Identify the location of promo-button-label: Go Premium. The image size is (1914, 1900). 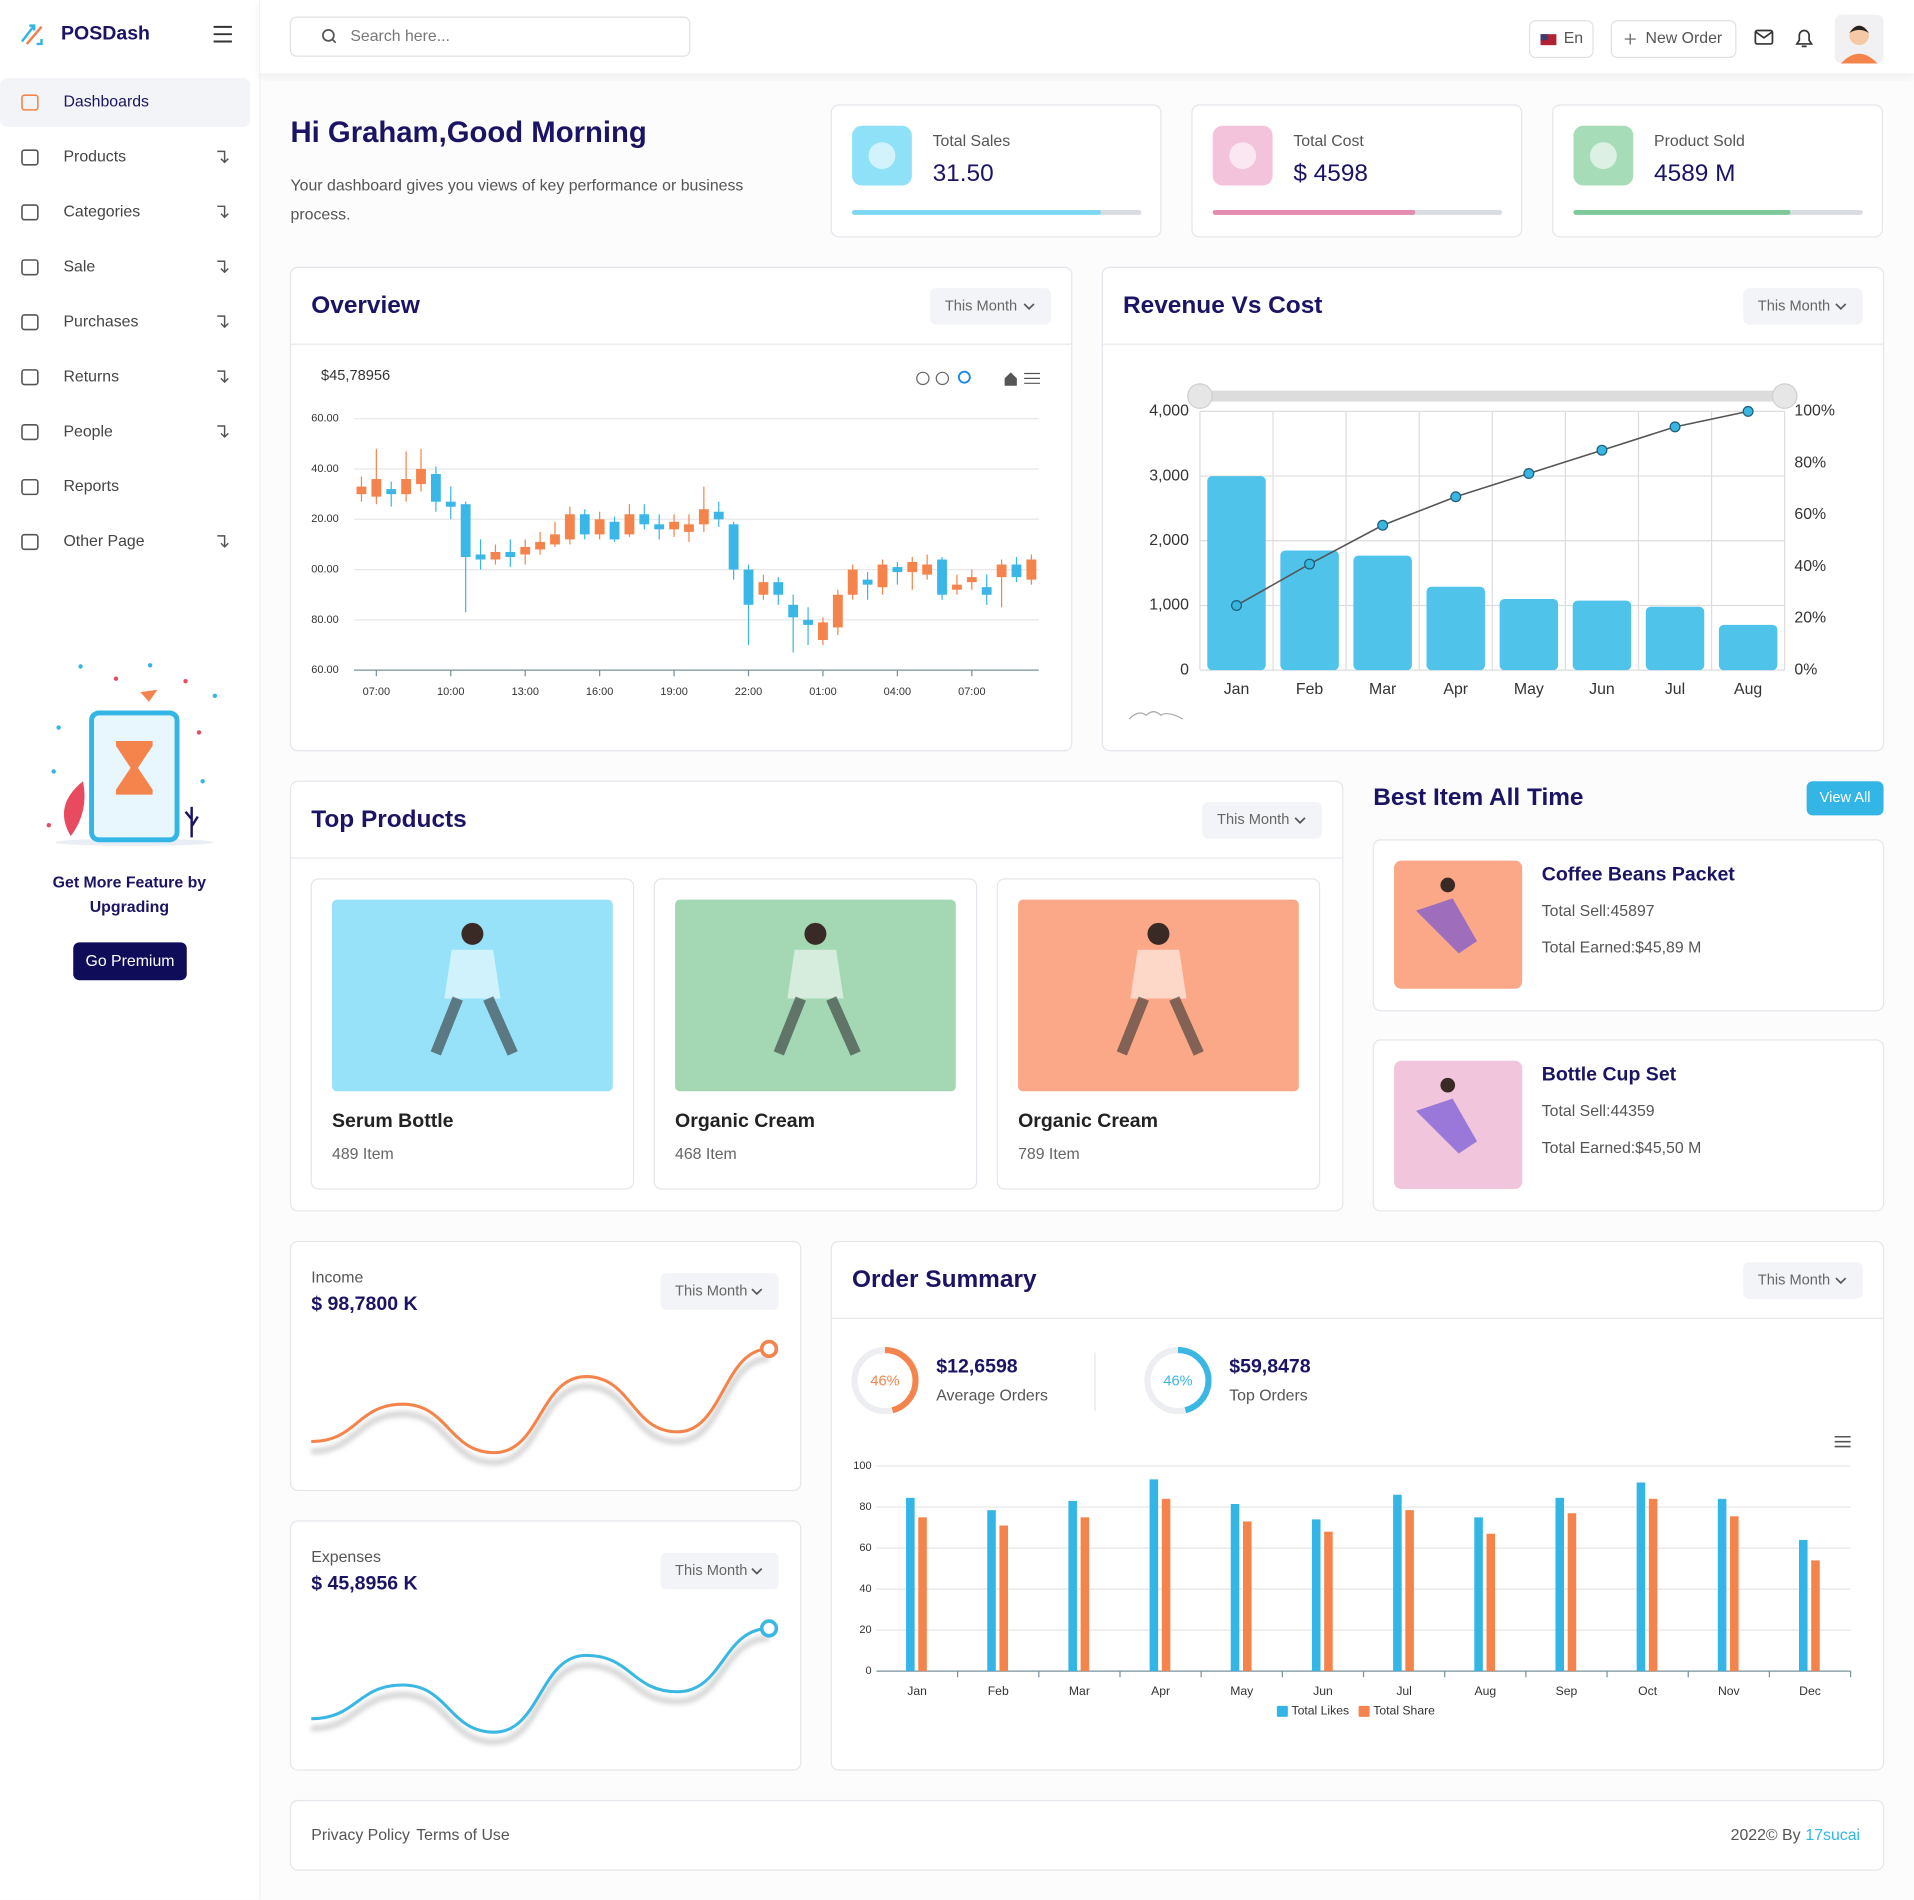
(129, 961).